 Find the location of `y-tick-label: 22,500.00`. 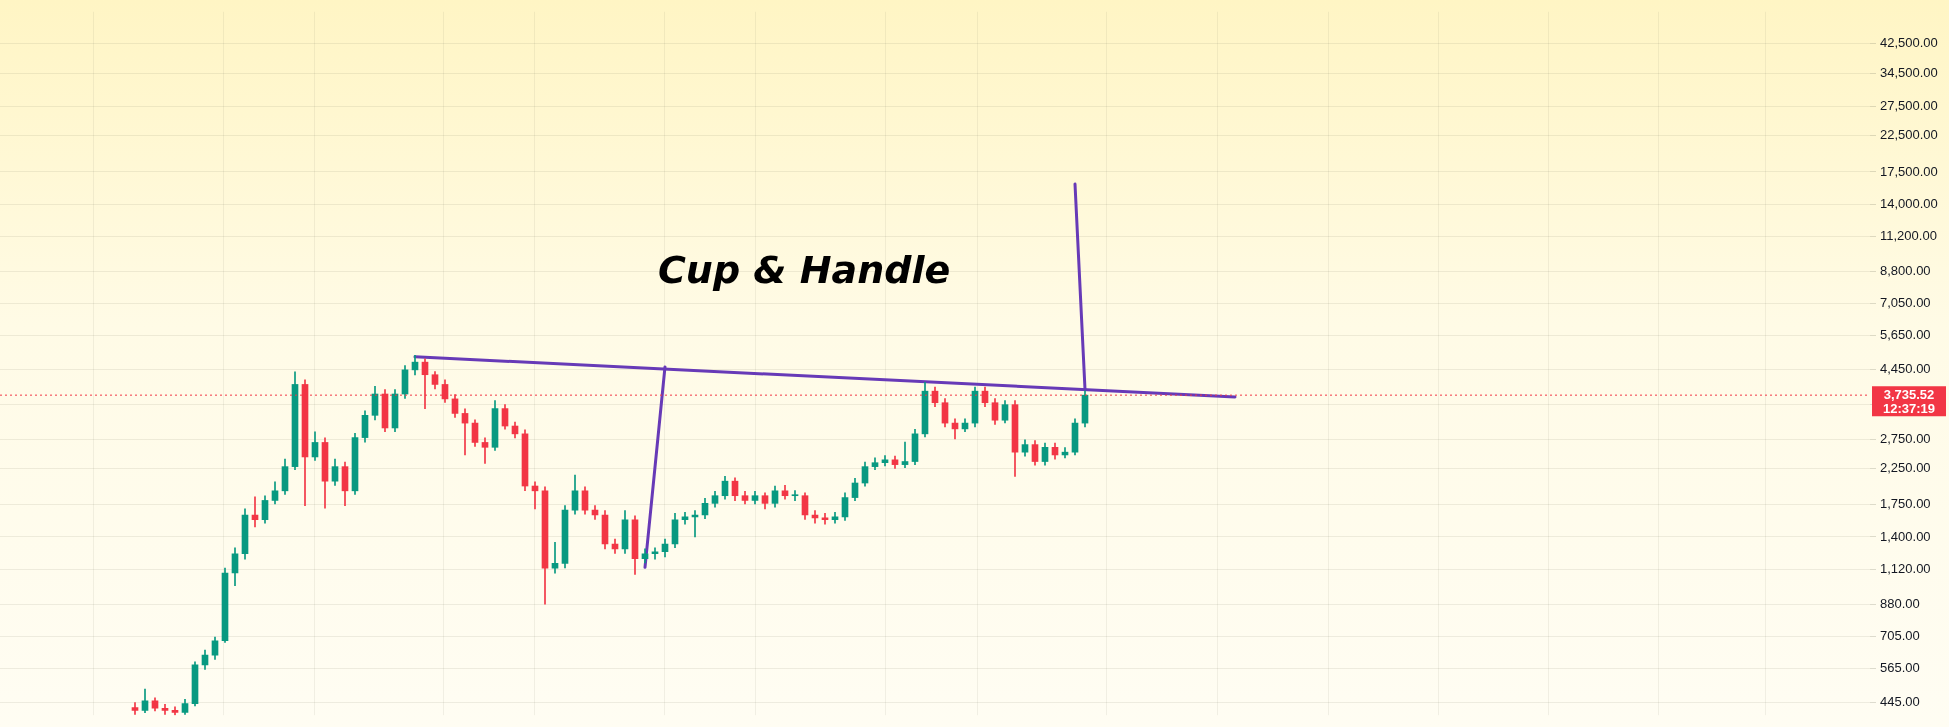

y-tick-label: 22,500.00 is located at coordinates (1909, 135).